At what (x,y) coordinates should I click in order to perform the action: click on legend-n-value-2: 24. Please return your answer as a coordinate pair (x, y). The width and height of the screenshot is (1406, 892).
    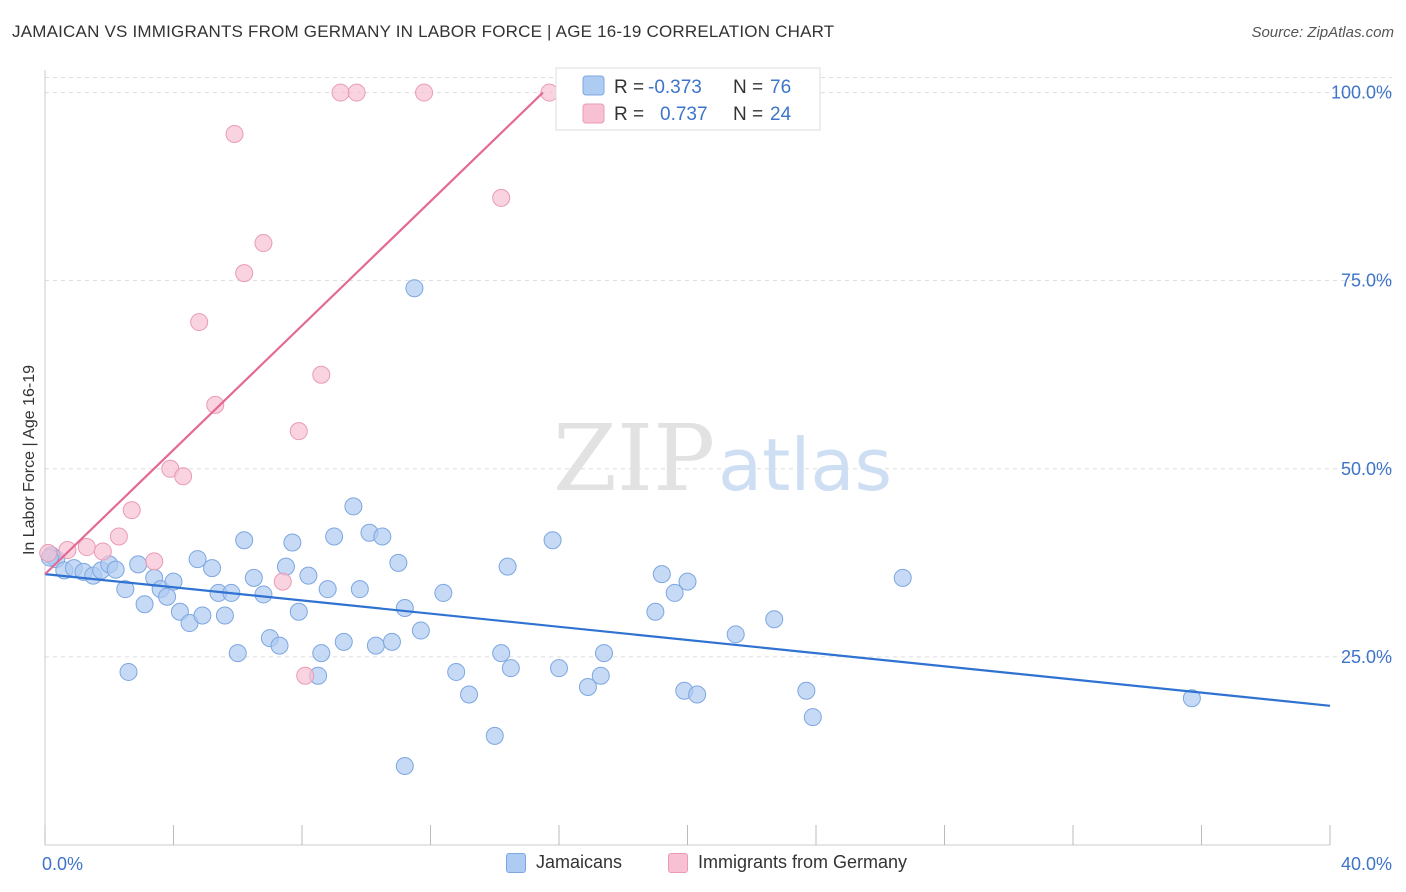
    Looking at the image, I should click on (781, 114).